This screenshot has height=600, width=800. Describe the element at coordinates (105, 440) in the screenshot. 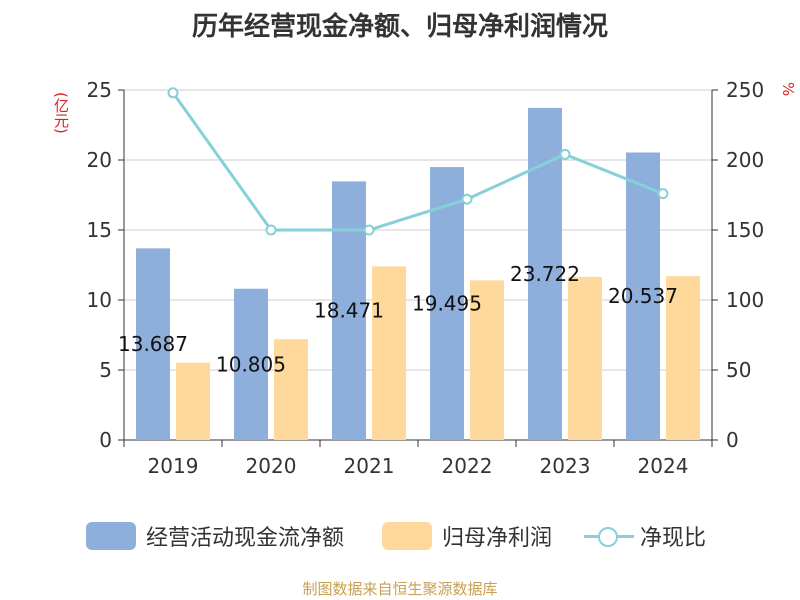

I see `y-tick-label: 0` at that location.